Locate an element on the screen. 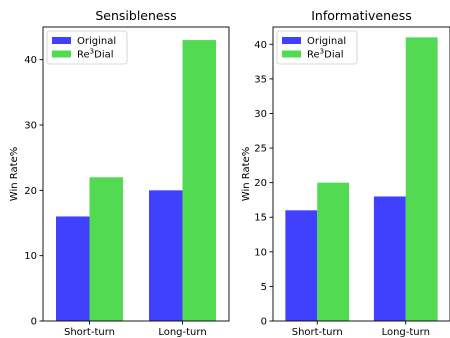 The image size is (450, 338). chart-title: Informativeness is located at coordinates (361, 15).